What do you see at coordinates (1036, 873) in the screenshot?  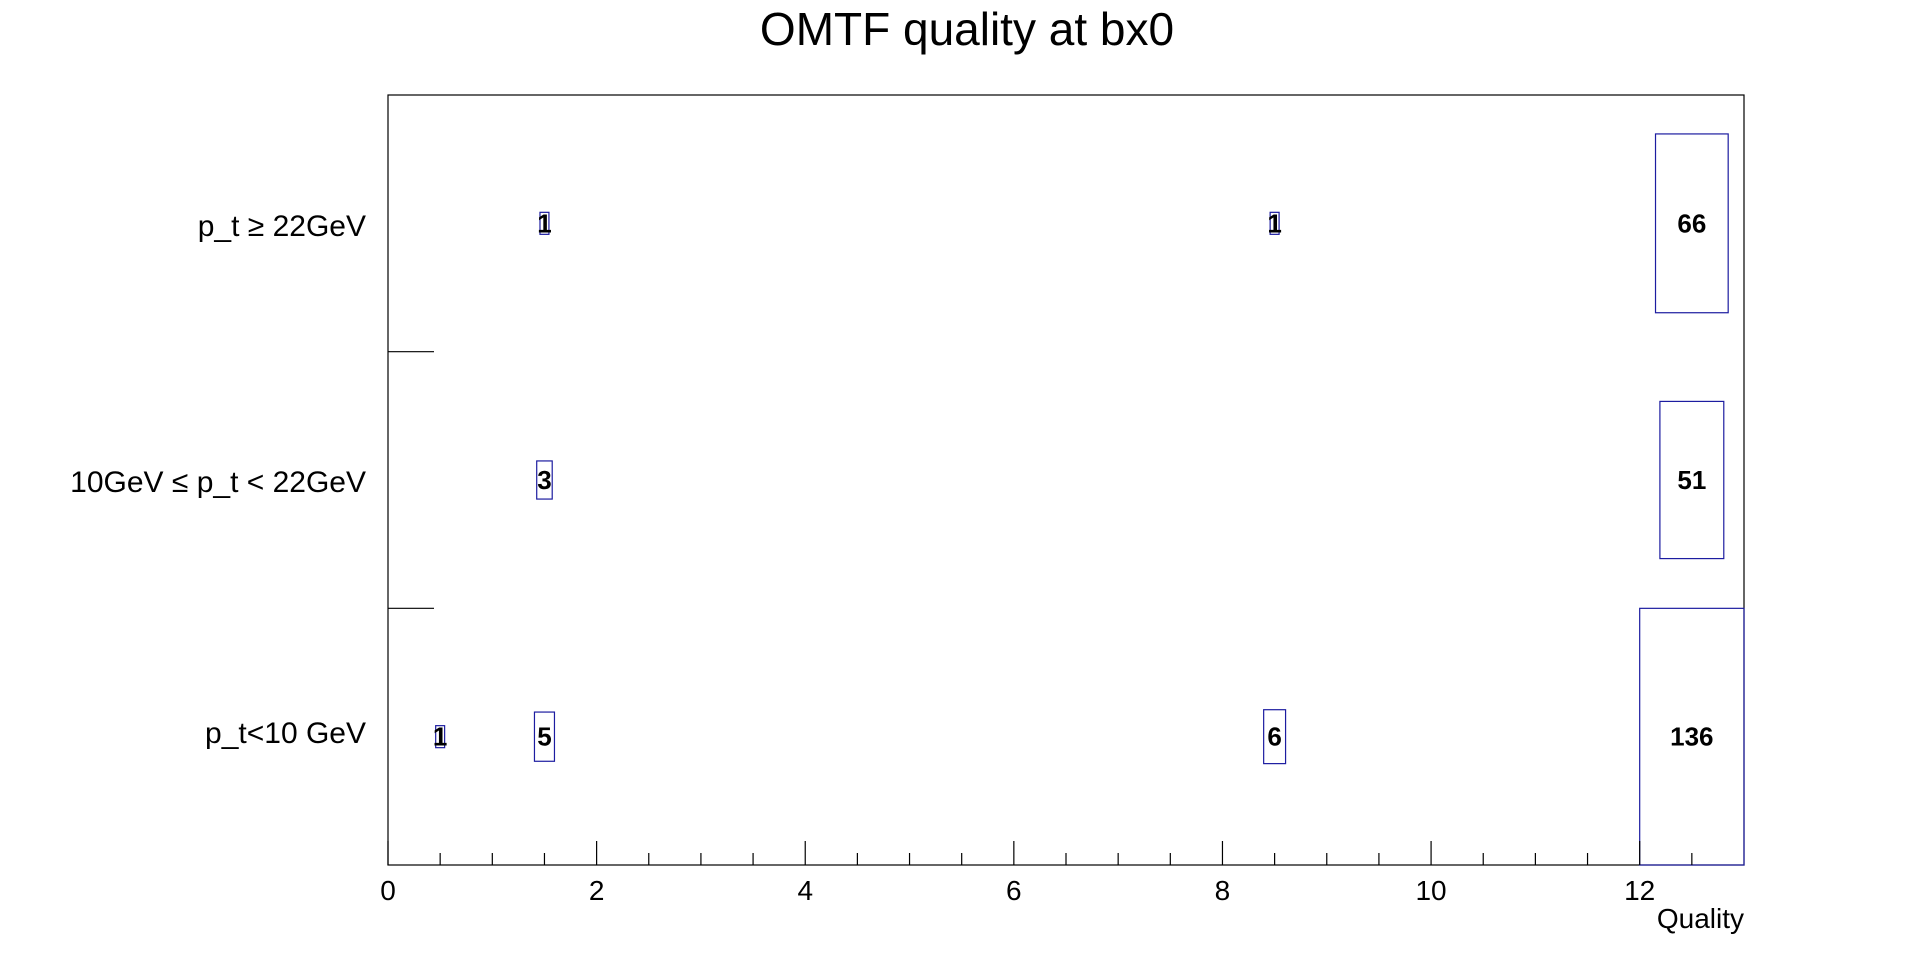 I see `x-axis: 0 2 4 6 8 10 12` at bounding box center [1036, 873].